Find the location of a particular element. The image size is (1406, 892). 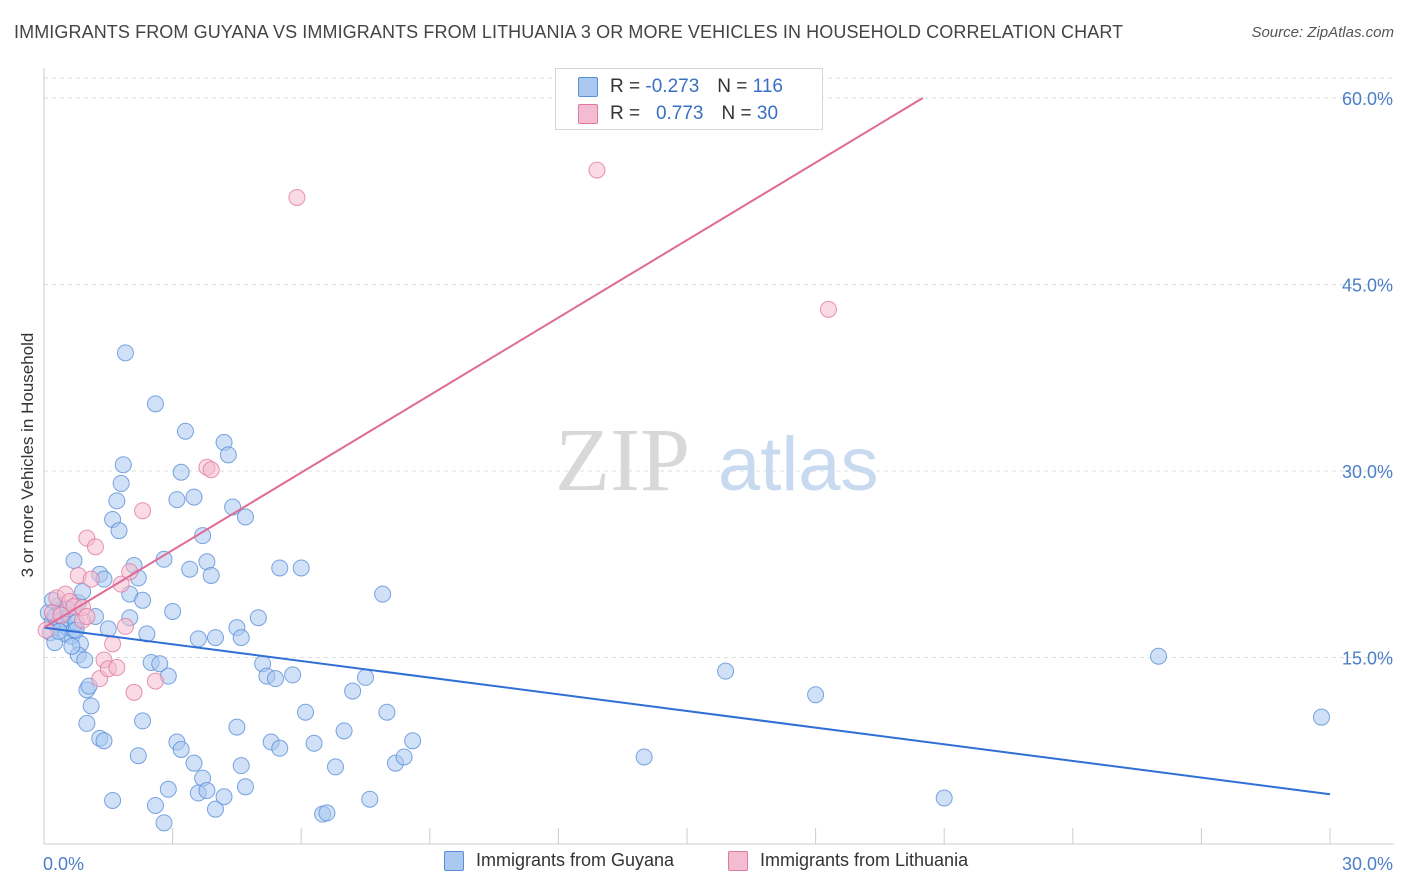

y-tick-label: 60.0% is located at coordinates (1367, 99).